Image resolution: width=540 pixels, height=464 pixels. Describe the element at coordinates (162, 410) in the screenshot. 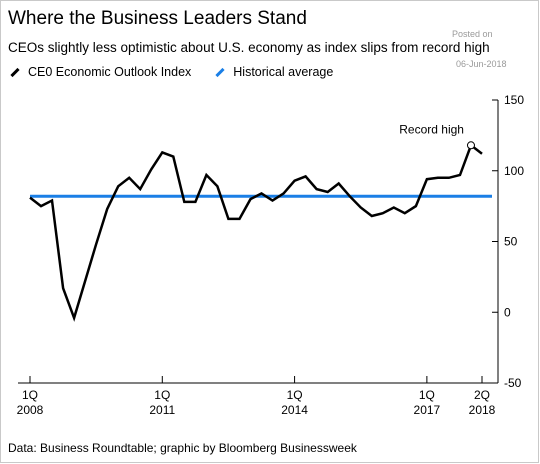

I see `x-tick-label: 2011` at that location.